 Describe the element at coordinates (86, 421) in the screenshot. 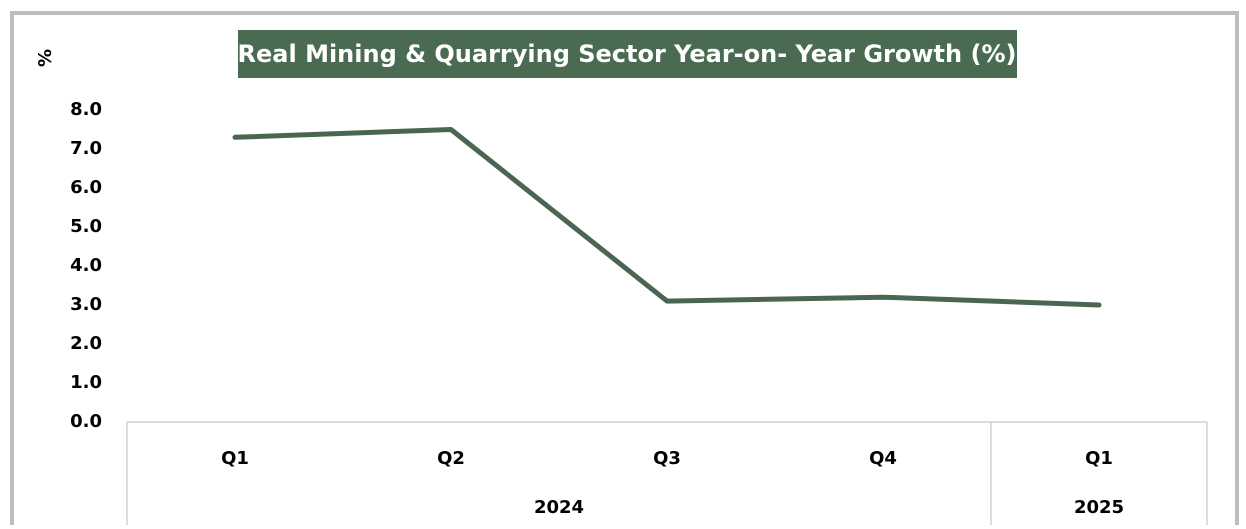

I see `y-tick-label: 0.0` at that location.